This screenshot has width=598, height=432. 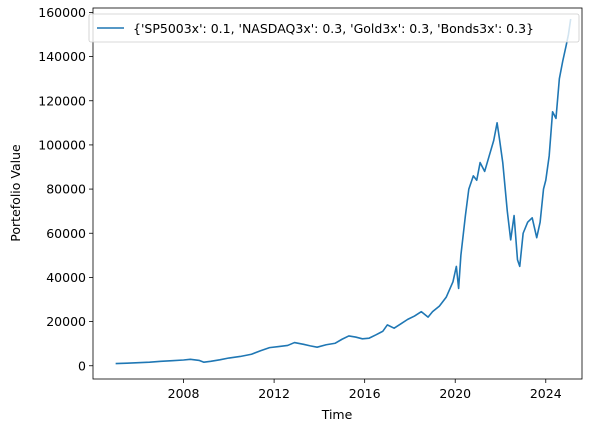 I want to click on y-tick-label-160000: 160000, so click(x=62, y=12).